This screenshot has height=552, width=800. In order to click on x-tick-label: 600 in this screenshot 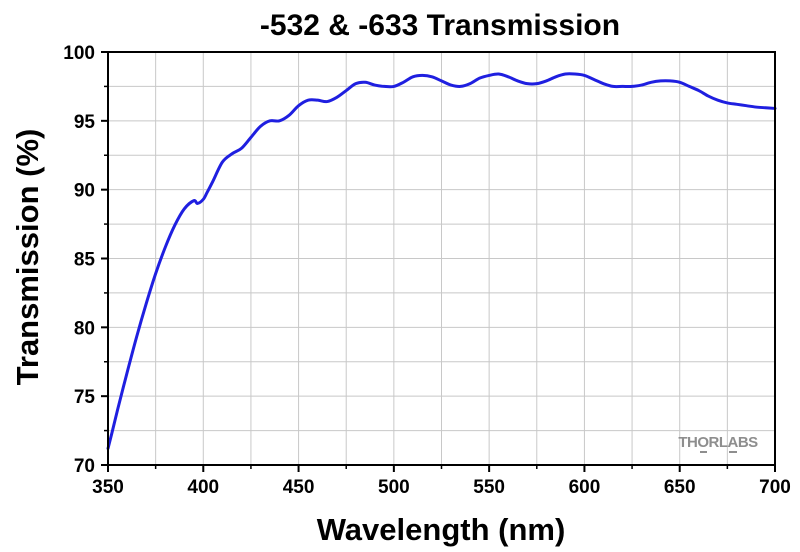, I will do `click(585, 487)`.